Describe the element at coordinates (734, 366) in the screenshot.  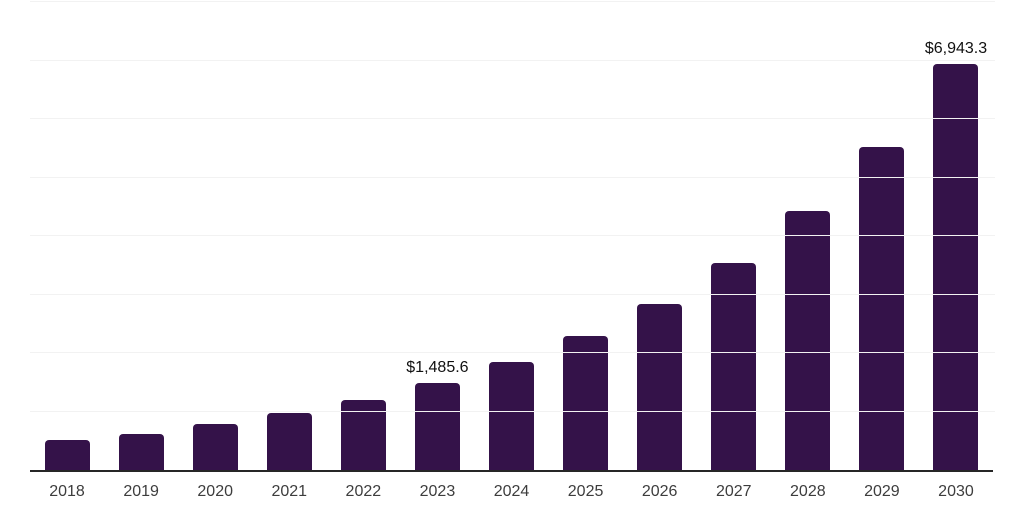
I see `bar-2027` at that location.